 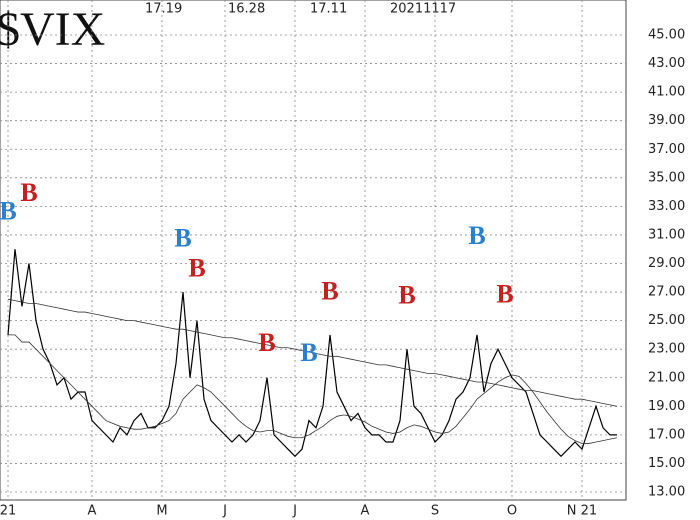 I want to click on y-tick-label: 41.00, so click(x=666, y=92).